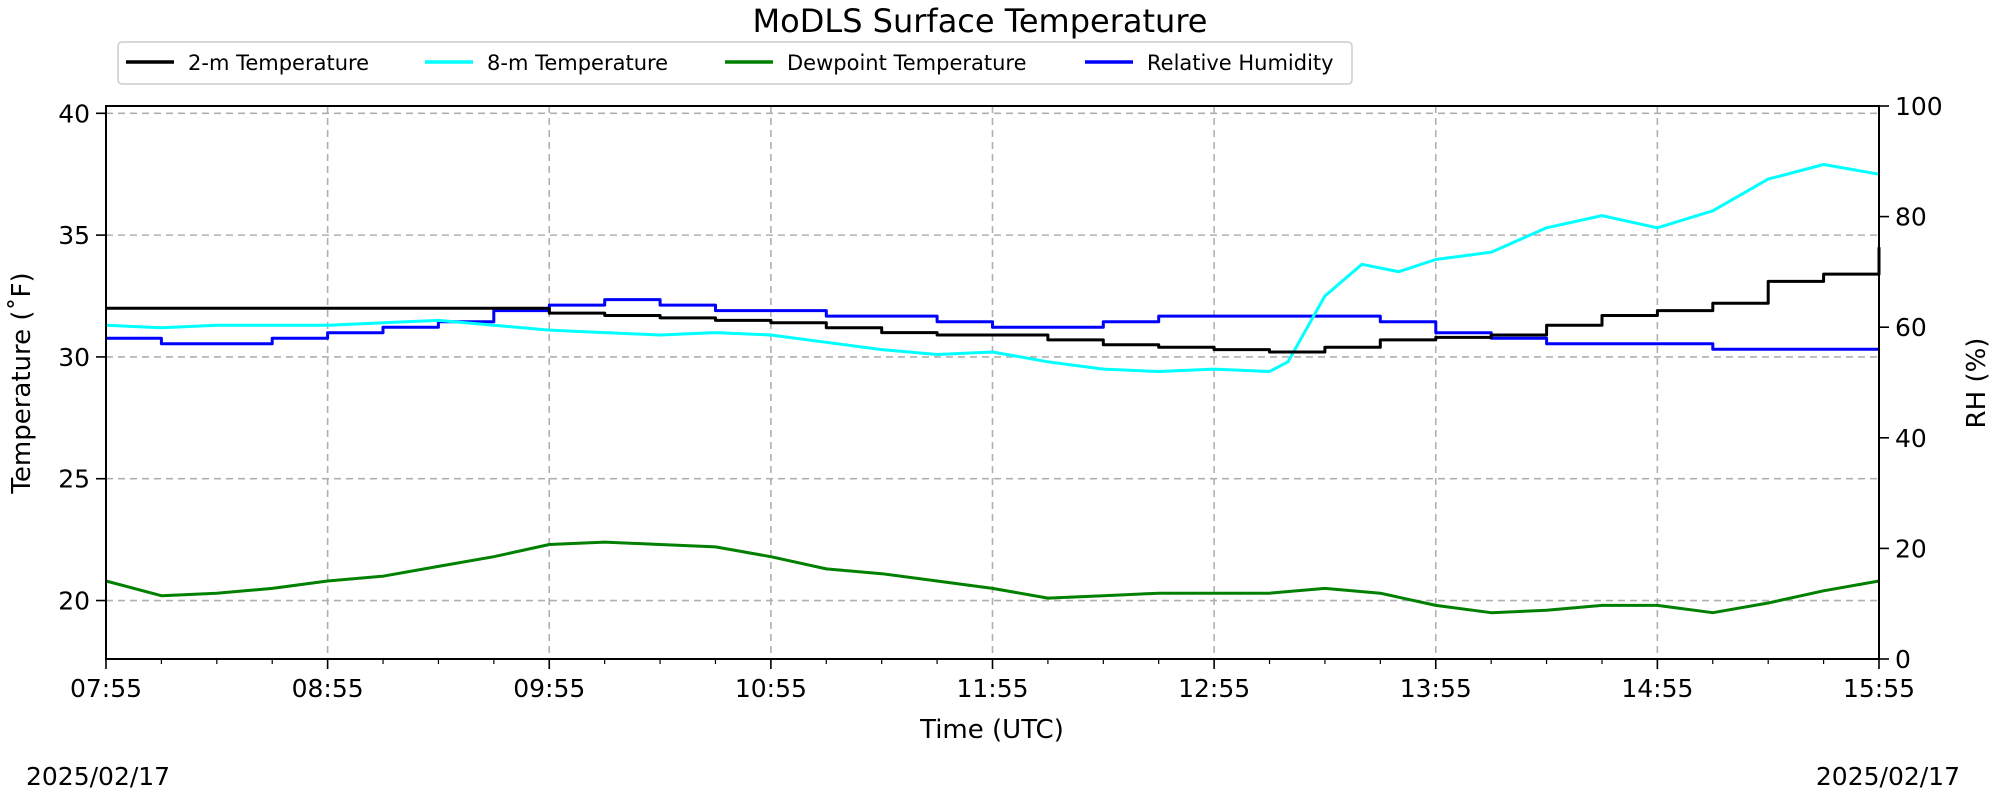 This screenshot has width=2000, height=800. Describe the element at coordinates (74, 113) in the screenshot. I see `y-tick-label-left: 40` at that location.